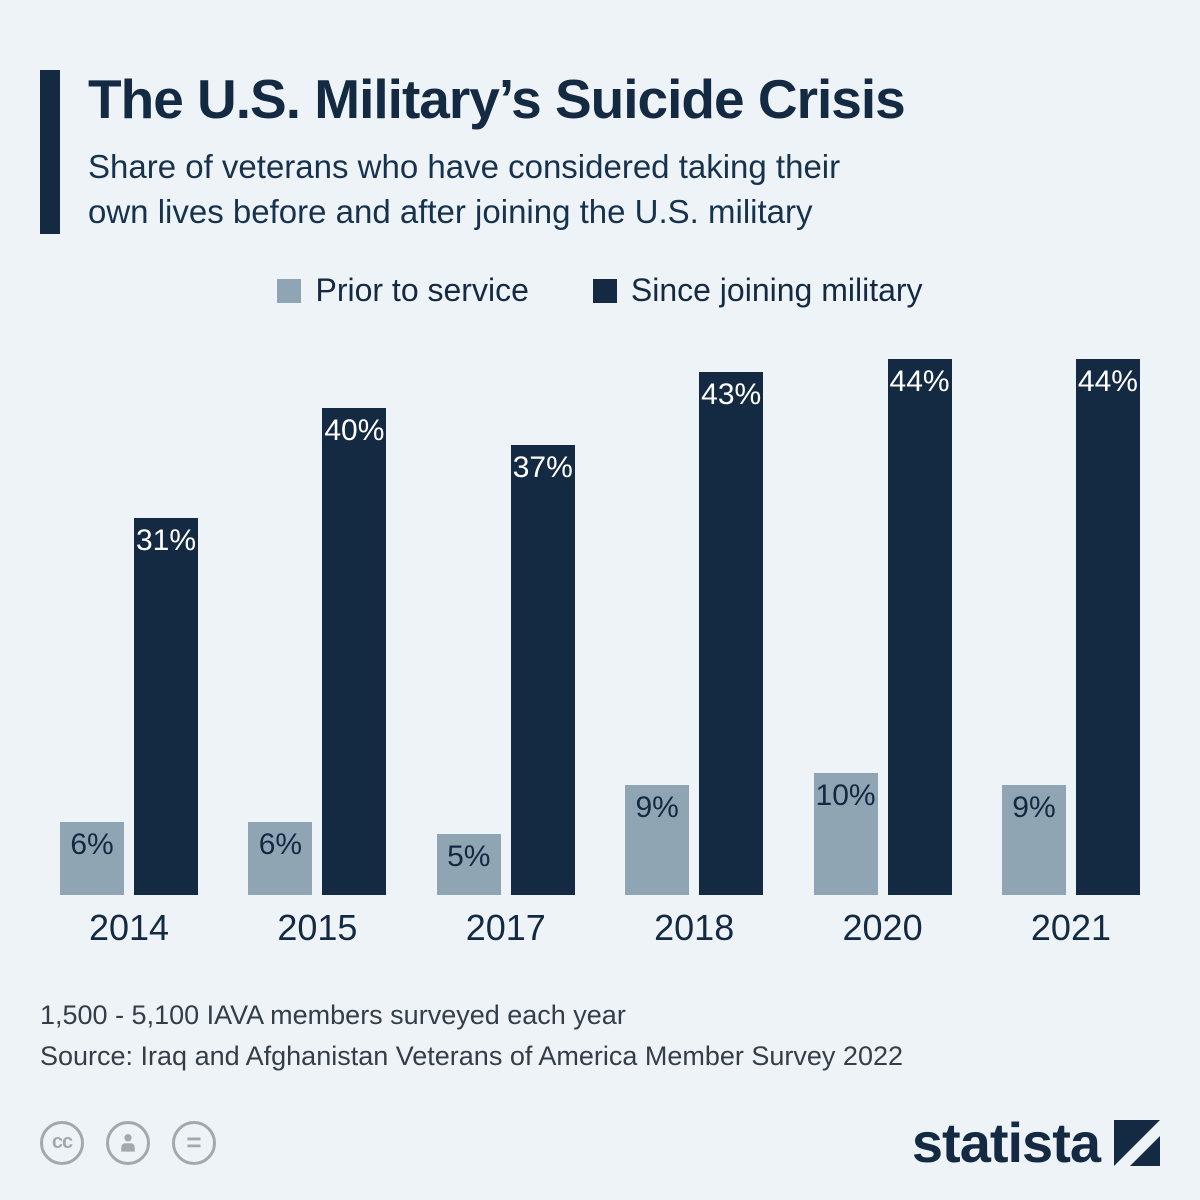 The width and height of the screenshot is (1200, 1200). Describe the element at coordinates (317, 615) in the screenshot. I see `bar-group: 6% 40%` at that location.